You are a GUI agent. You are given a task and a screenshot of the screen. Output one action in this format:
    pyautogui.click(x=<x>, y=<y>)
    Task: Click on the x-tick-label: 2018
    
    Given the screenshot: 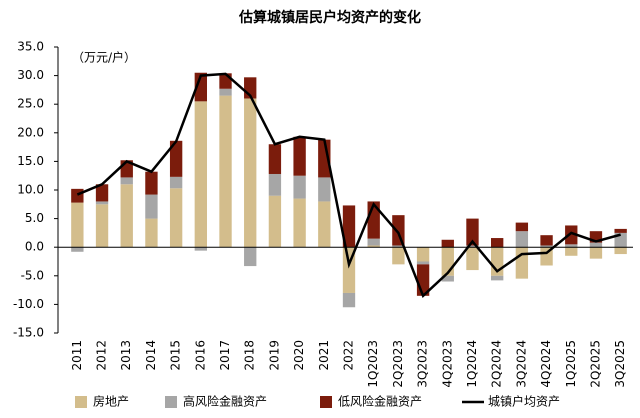 What is the action you would take?
    pyautogui.click(x=250, y=355)
    